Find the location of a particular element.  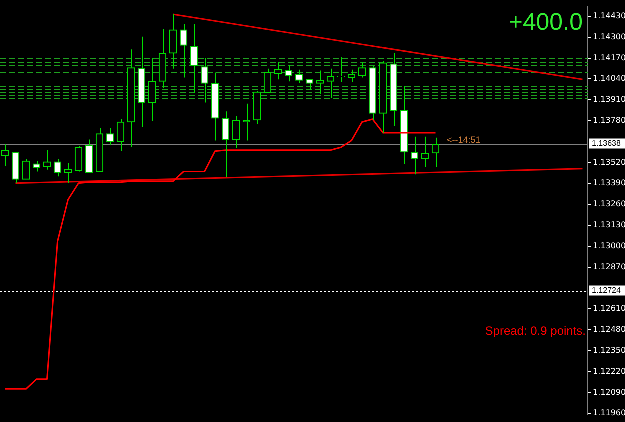

ref-line-label: 1.12724 is located at coordinates (607, 290).